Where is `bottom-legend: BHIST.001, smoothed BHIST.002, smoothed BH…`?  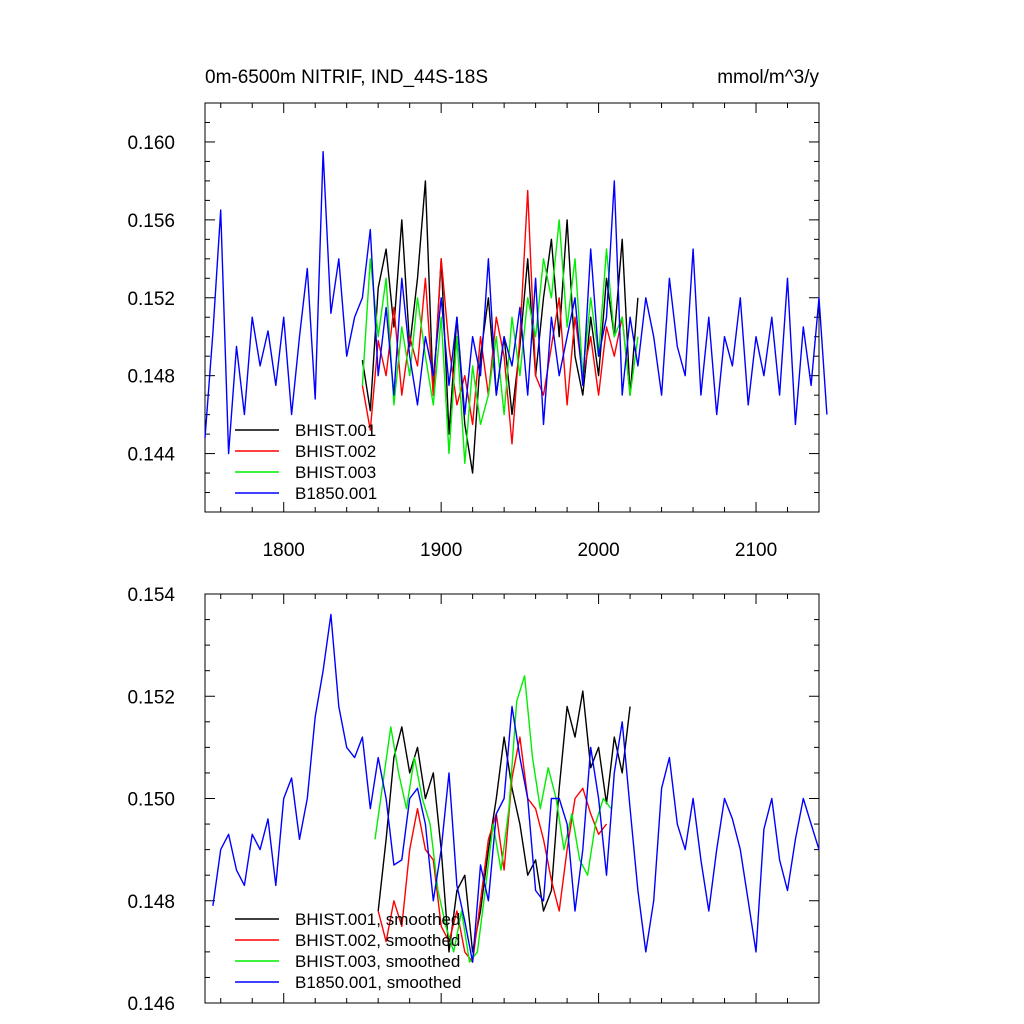 bottom-legend: BHIST.001, smoothed BHIST.002, smoothed BH… is located at coordinates (348, 951).